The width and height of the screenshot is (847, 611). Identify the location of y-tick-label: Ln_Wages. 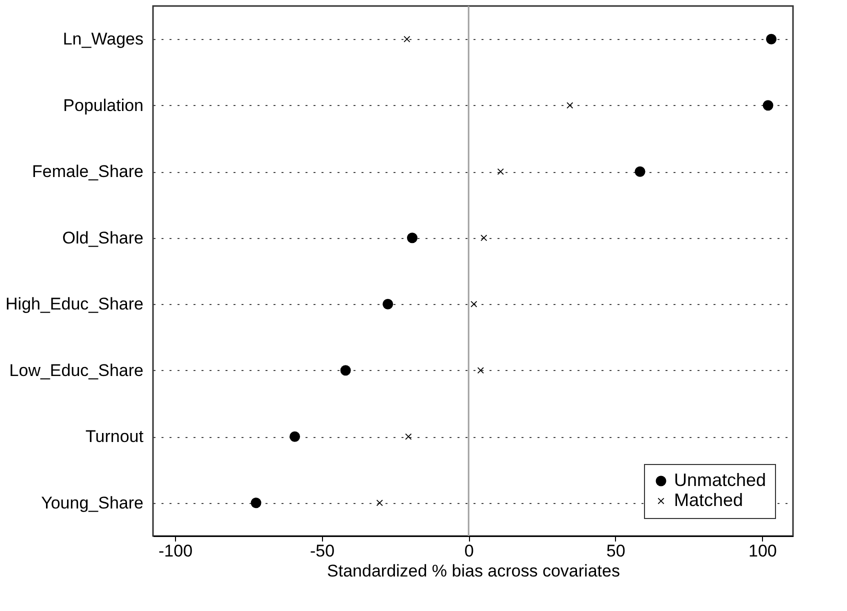
(103, 39).